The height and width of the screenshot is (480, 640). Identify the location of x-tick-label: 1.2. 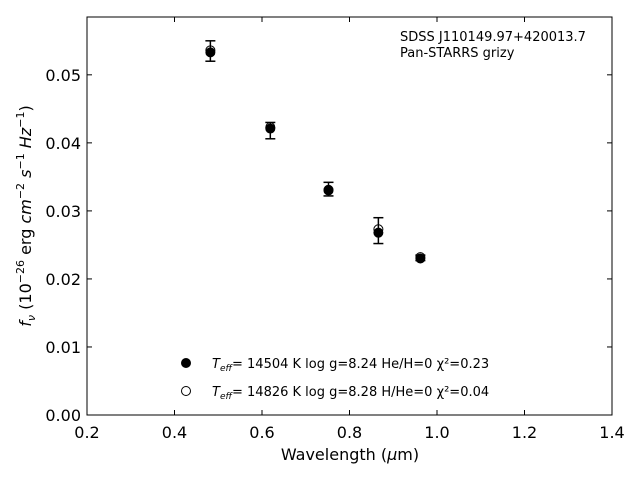
(524, 432).